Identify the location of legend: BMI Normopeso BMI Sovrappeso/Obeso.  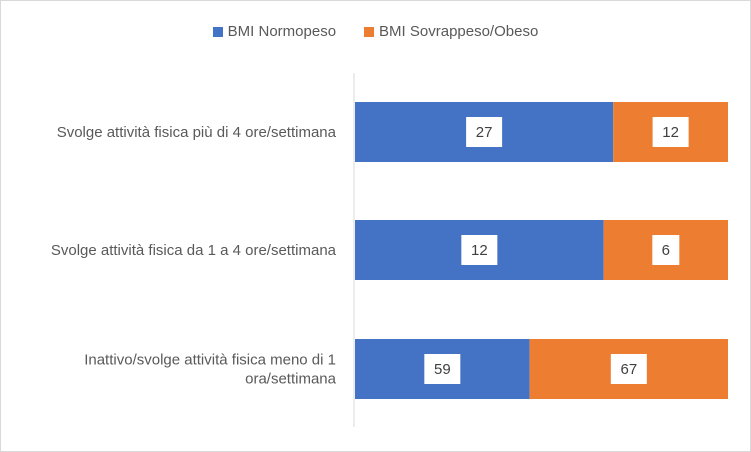
(375, 31).